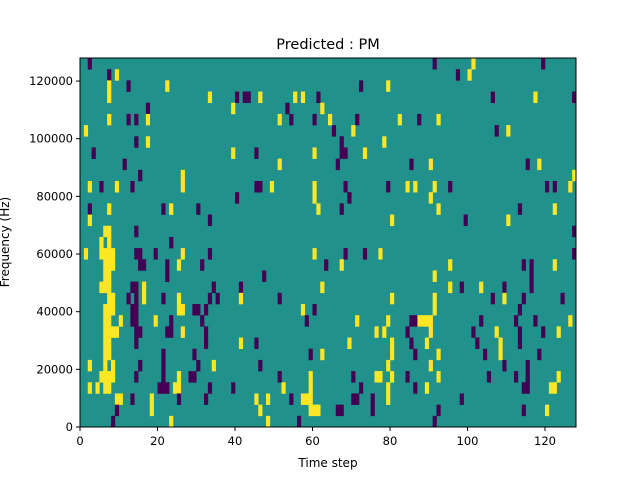  Describe the element at coordinates (51, 81) in the screenshot. I see `y-tick-label: 120000` at that location.